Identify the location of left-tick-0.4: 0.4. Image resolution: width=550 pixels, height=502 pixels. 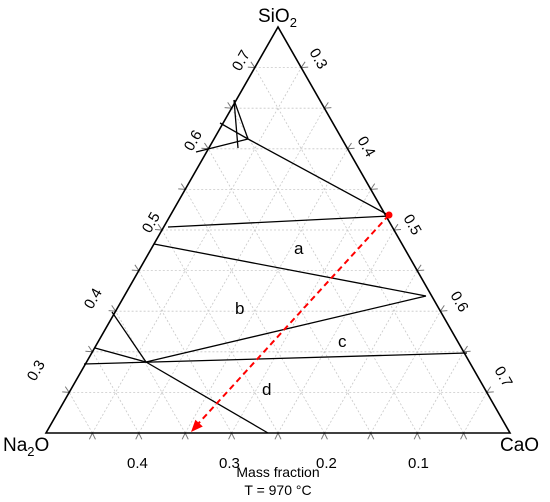
(93, 298).